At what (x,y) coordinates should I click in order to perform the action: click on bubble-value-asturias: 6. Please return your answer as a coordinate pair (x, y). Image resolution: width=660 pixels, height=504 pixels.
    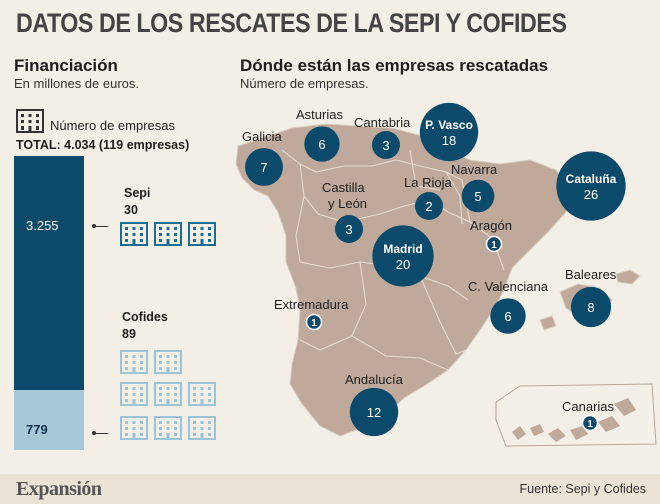
    Looking at the image, I should click on (321, 144).